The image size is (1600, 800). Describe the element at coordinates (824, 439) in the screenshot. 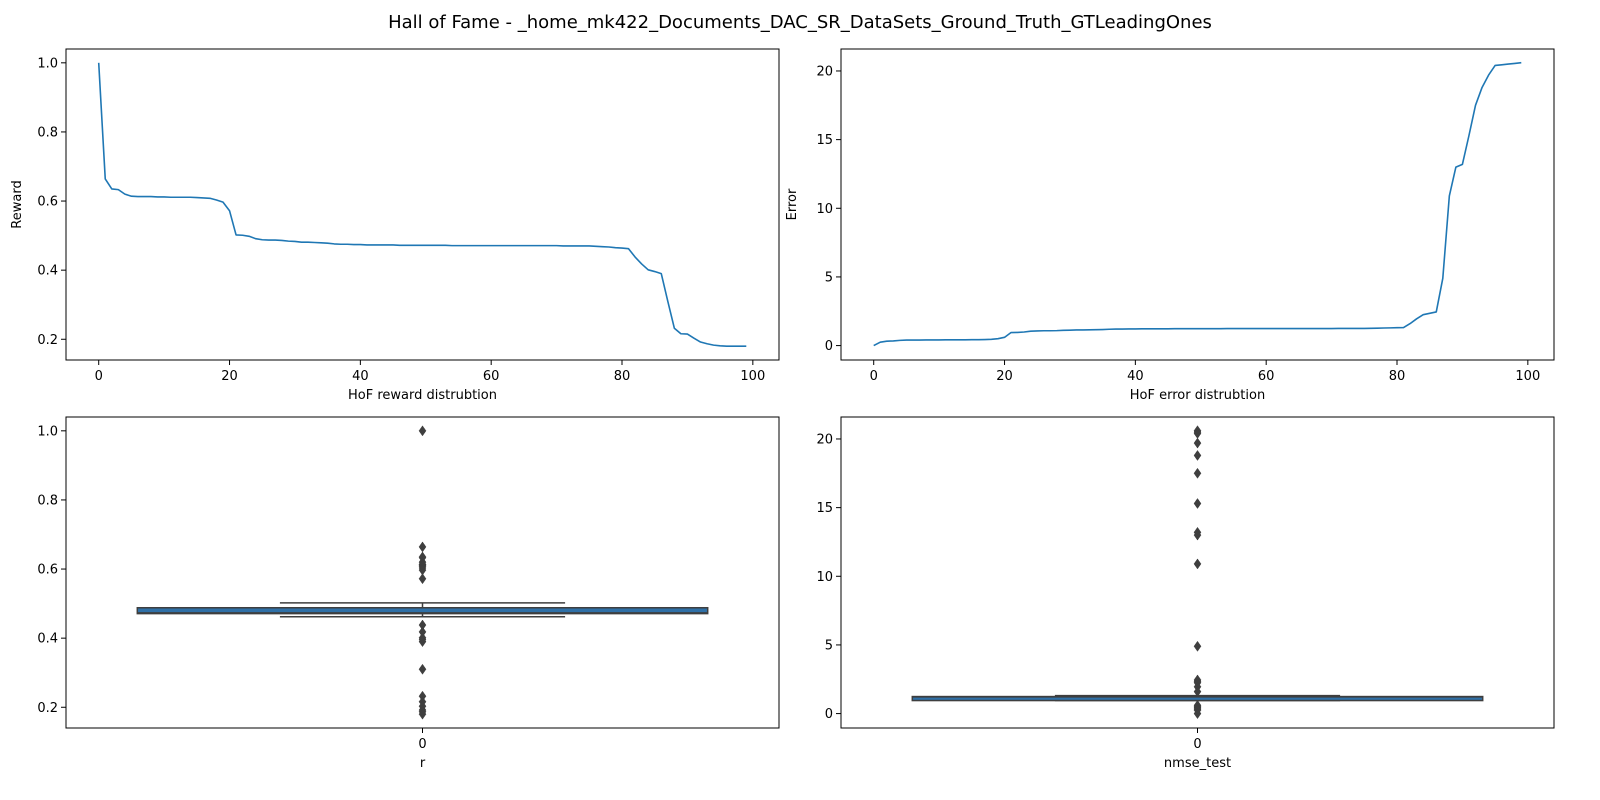

I see `y-tick-label: 20` at that location.